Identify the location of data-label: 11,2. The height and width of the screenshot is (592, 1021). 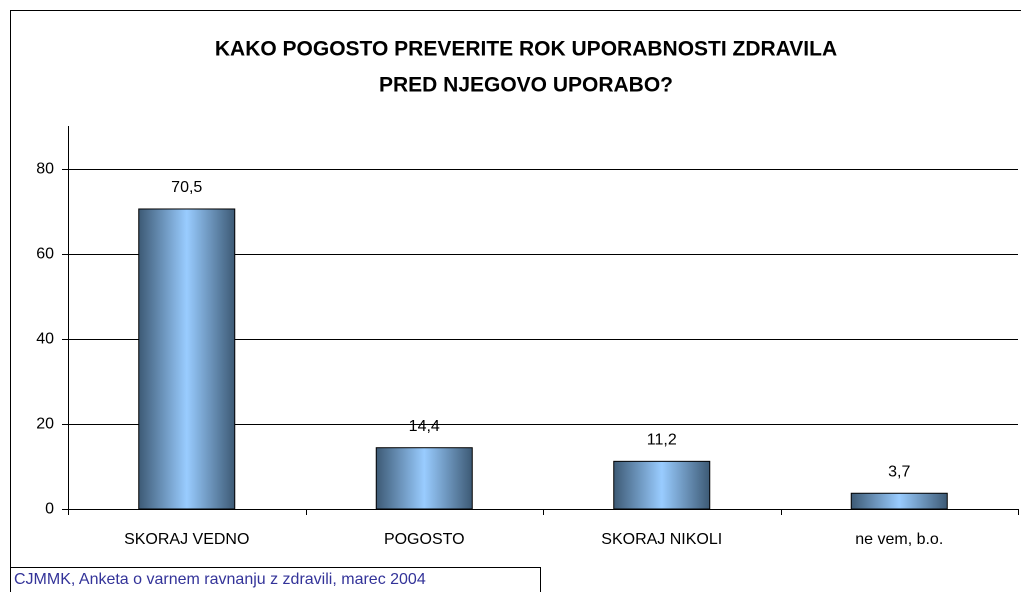
(662, 440).